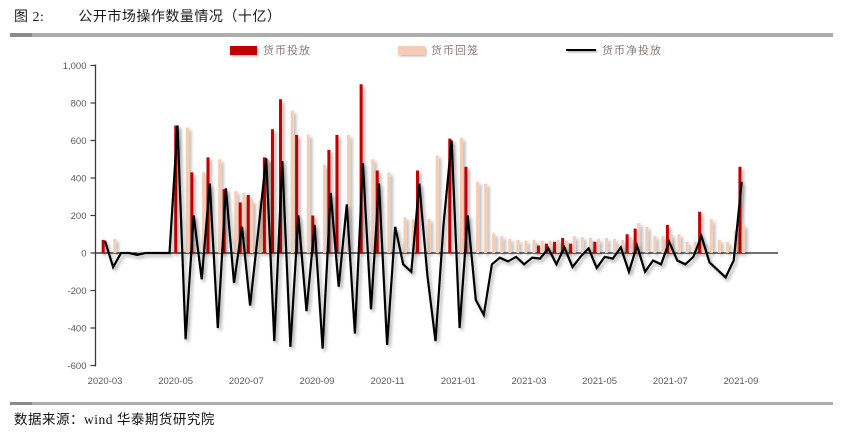  I want to click on svg-text: 2020-07, so click(246, 381).